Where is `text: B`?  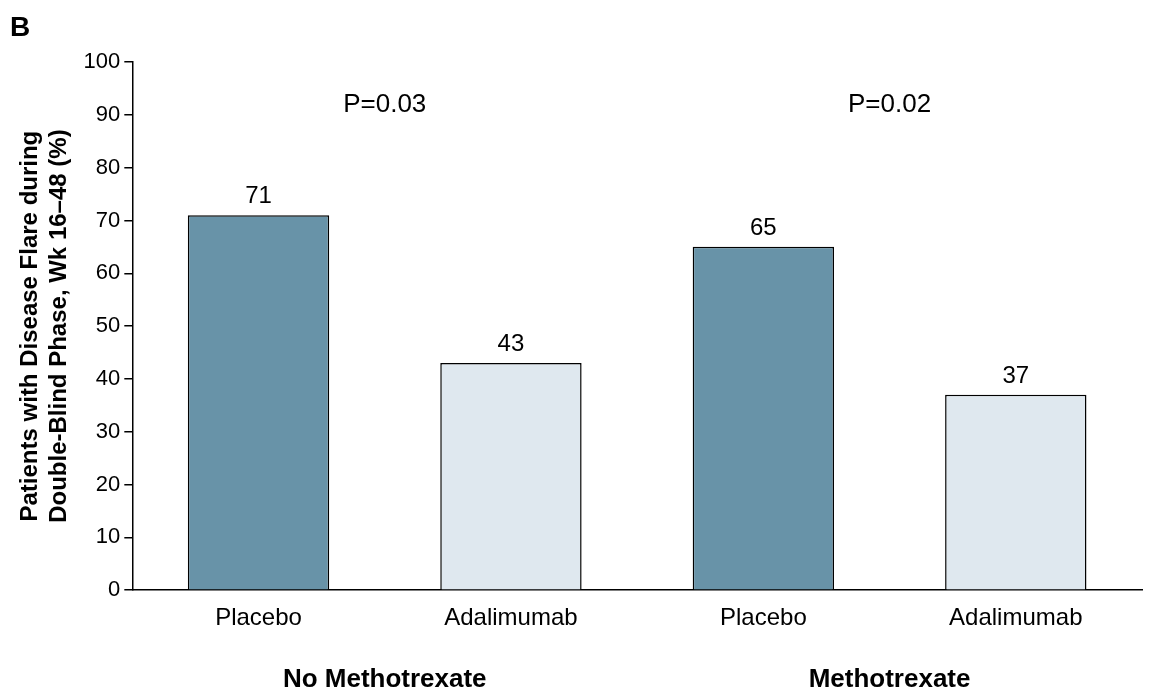 text: B is located at coordinates (20, 26).